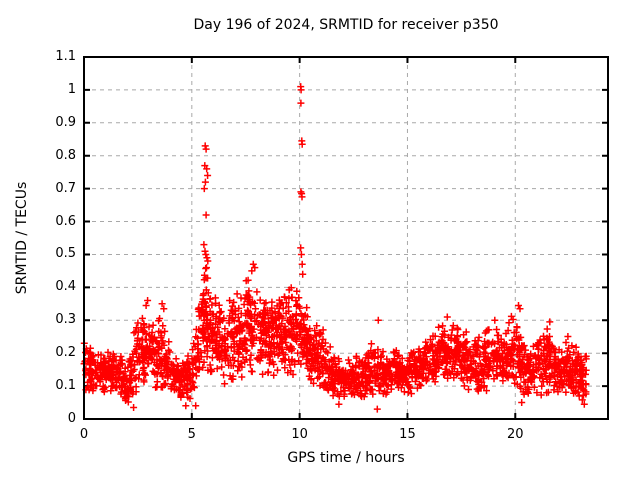 This screenshot has height=480, width=640. Describe the element at coordinates (407, 434) in the screenshot. I see `x-tick-label: 15` at that location.